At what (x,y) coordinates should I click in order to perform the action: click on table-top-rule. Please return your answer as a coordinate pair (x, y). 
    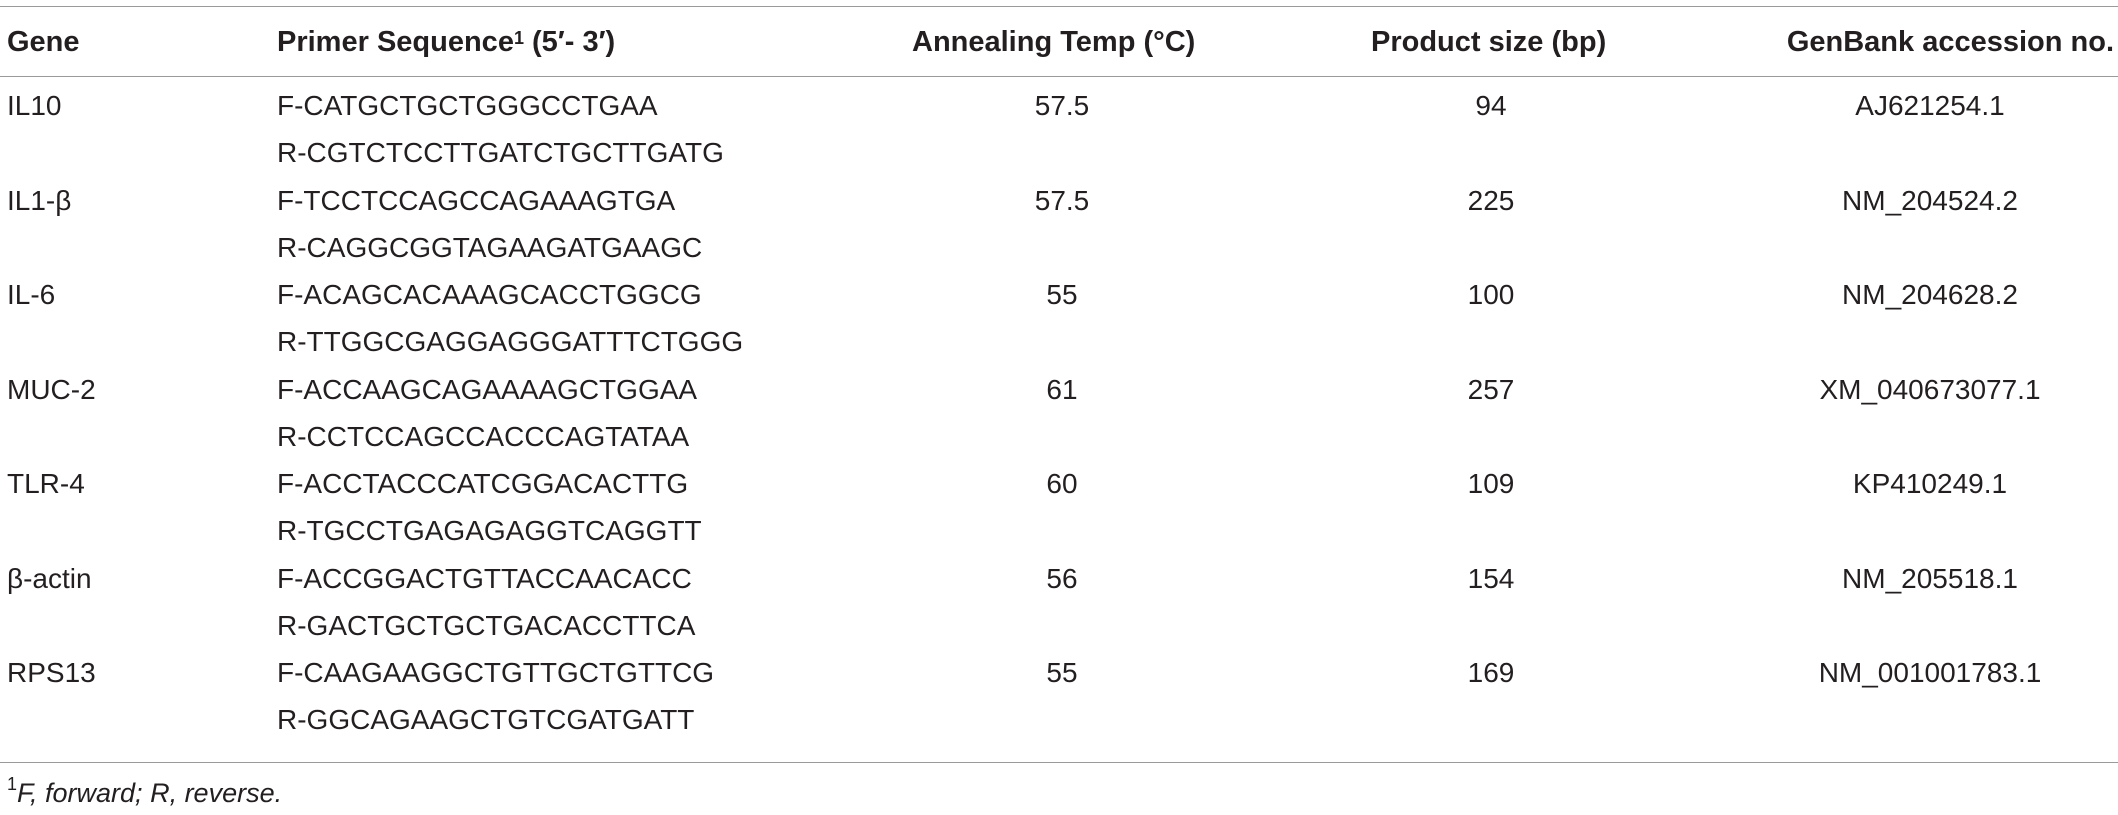
    Looking at the image, I should click on (1059, 6).